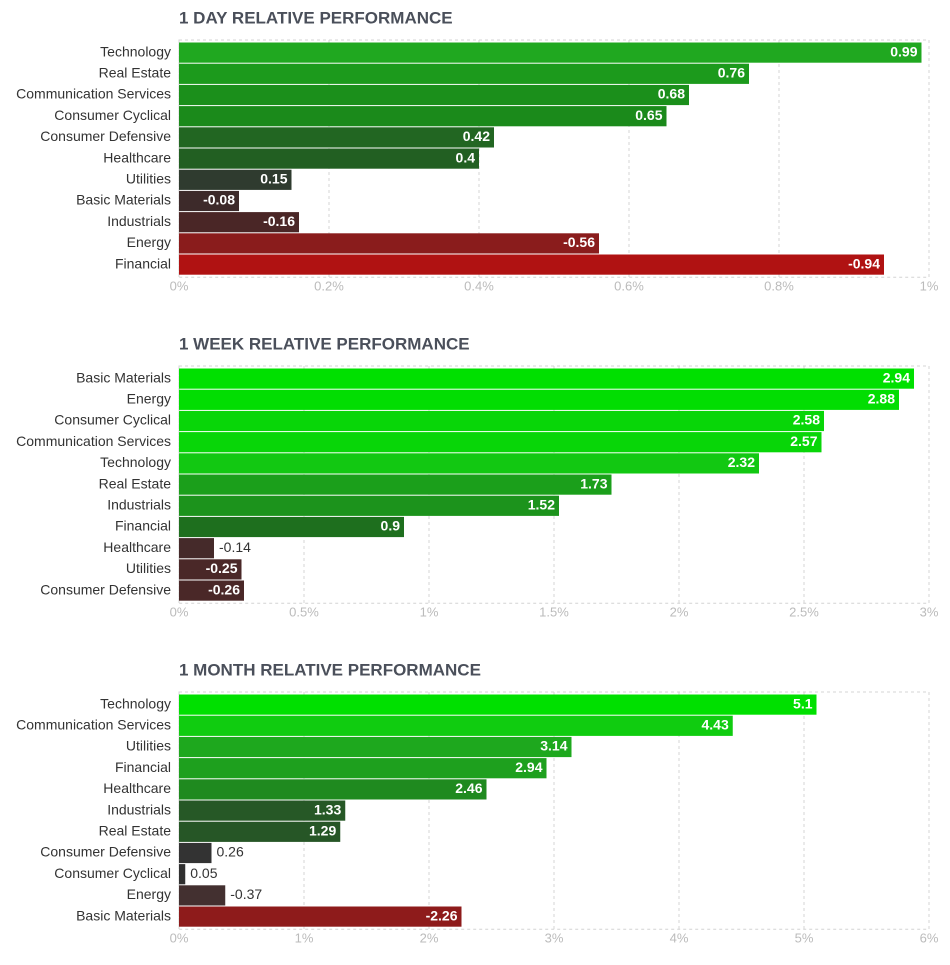 The width and height of the screenshot is (950, 965). What do you see at coordinates (554, 938) in the screenshot?
I see `x-tick-label: 3%` at bounding box center [554, 938].